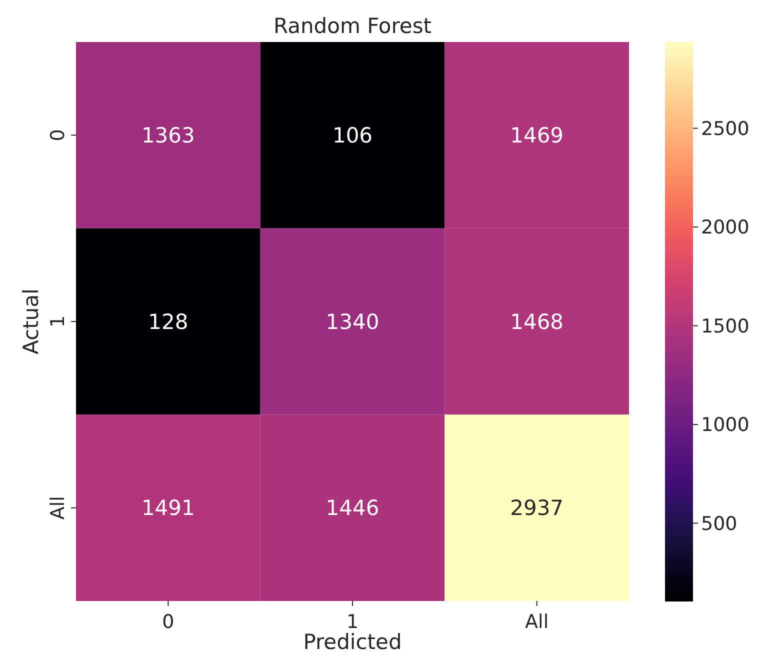 The image size is (761, 657). Describe the element at coordinates (353, 508) in the screenshot. I see `data-label: 1446` at that location.